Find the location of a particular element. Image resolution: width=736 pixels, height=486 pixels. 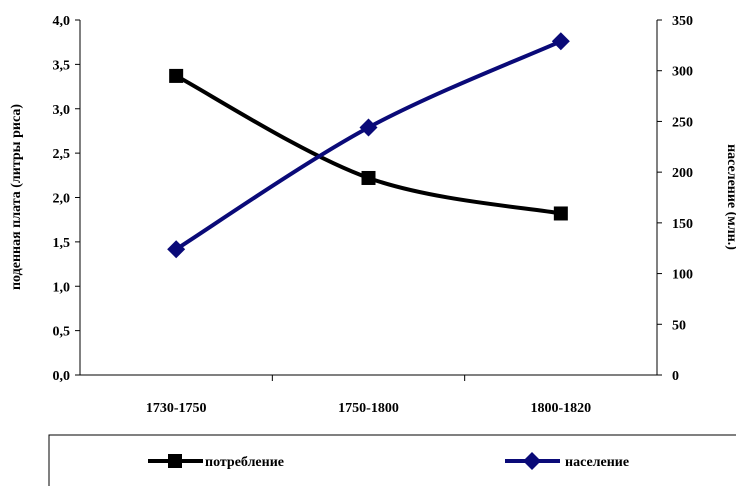

y-left-tick-label: 2,5 is located at coordinates (62, 154).